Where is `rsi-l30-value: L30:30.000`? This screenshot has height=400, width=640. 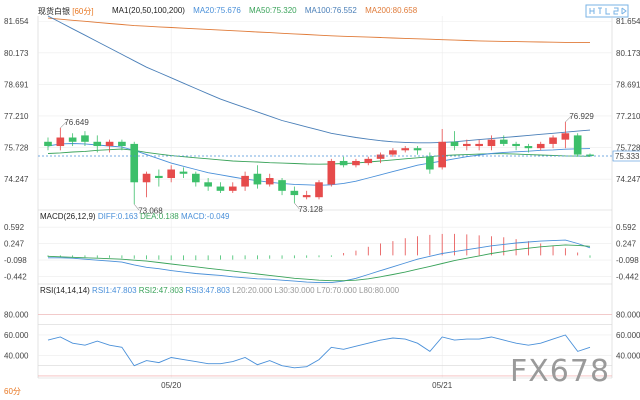
rsi-l30-value: L30:30.000 is located at coordinates (294, 290).